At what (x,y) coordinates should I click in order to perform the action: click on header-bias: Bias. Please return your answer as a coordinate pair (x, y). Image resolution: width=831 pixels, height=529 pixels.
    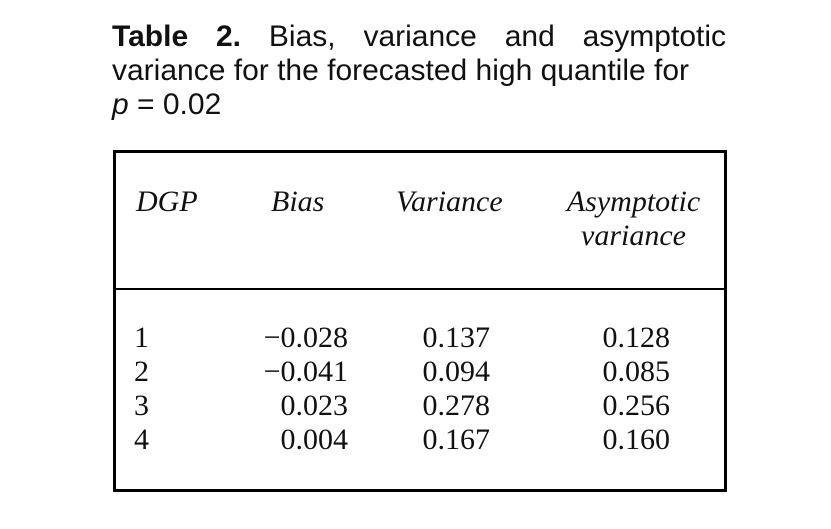
    Looking at the image, I should click on (298, 201).